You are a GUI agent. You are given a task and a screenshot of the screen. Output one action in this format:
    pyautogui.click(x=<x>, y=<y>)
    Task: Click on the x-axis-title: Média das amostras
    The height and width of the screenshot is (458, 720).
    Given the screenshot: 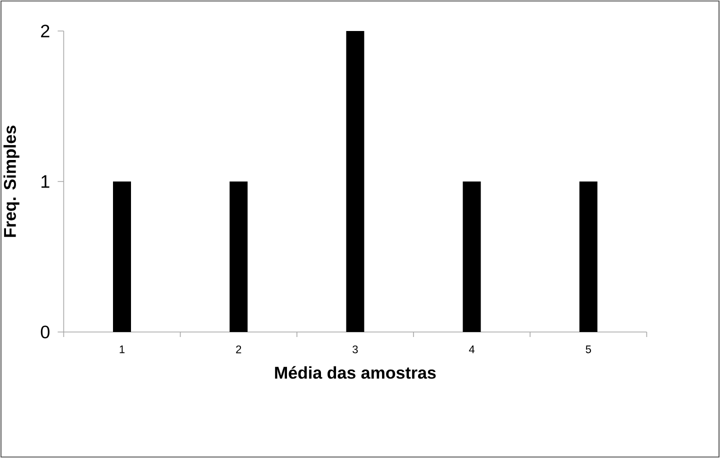 What is the action you would take?
    pyautogui.click(x=355, y=372)
    